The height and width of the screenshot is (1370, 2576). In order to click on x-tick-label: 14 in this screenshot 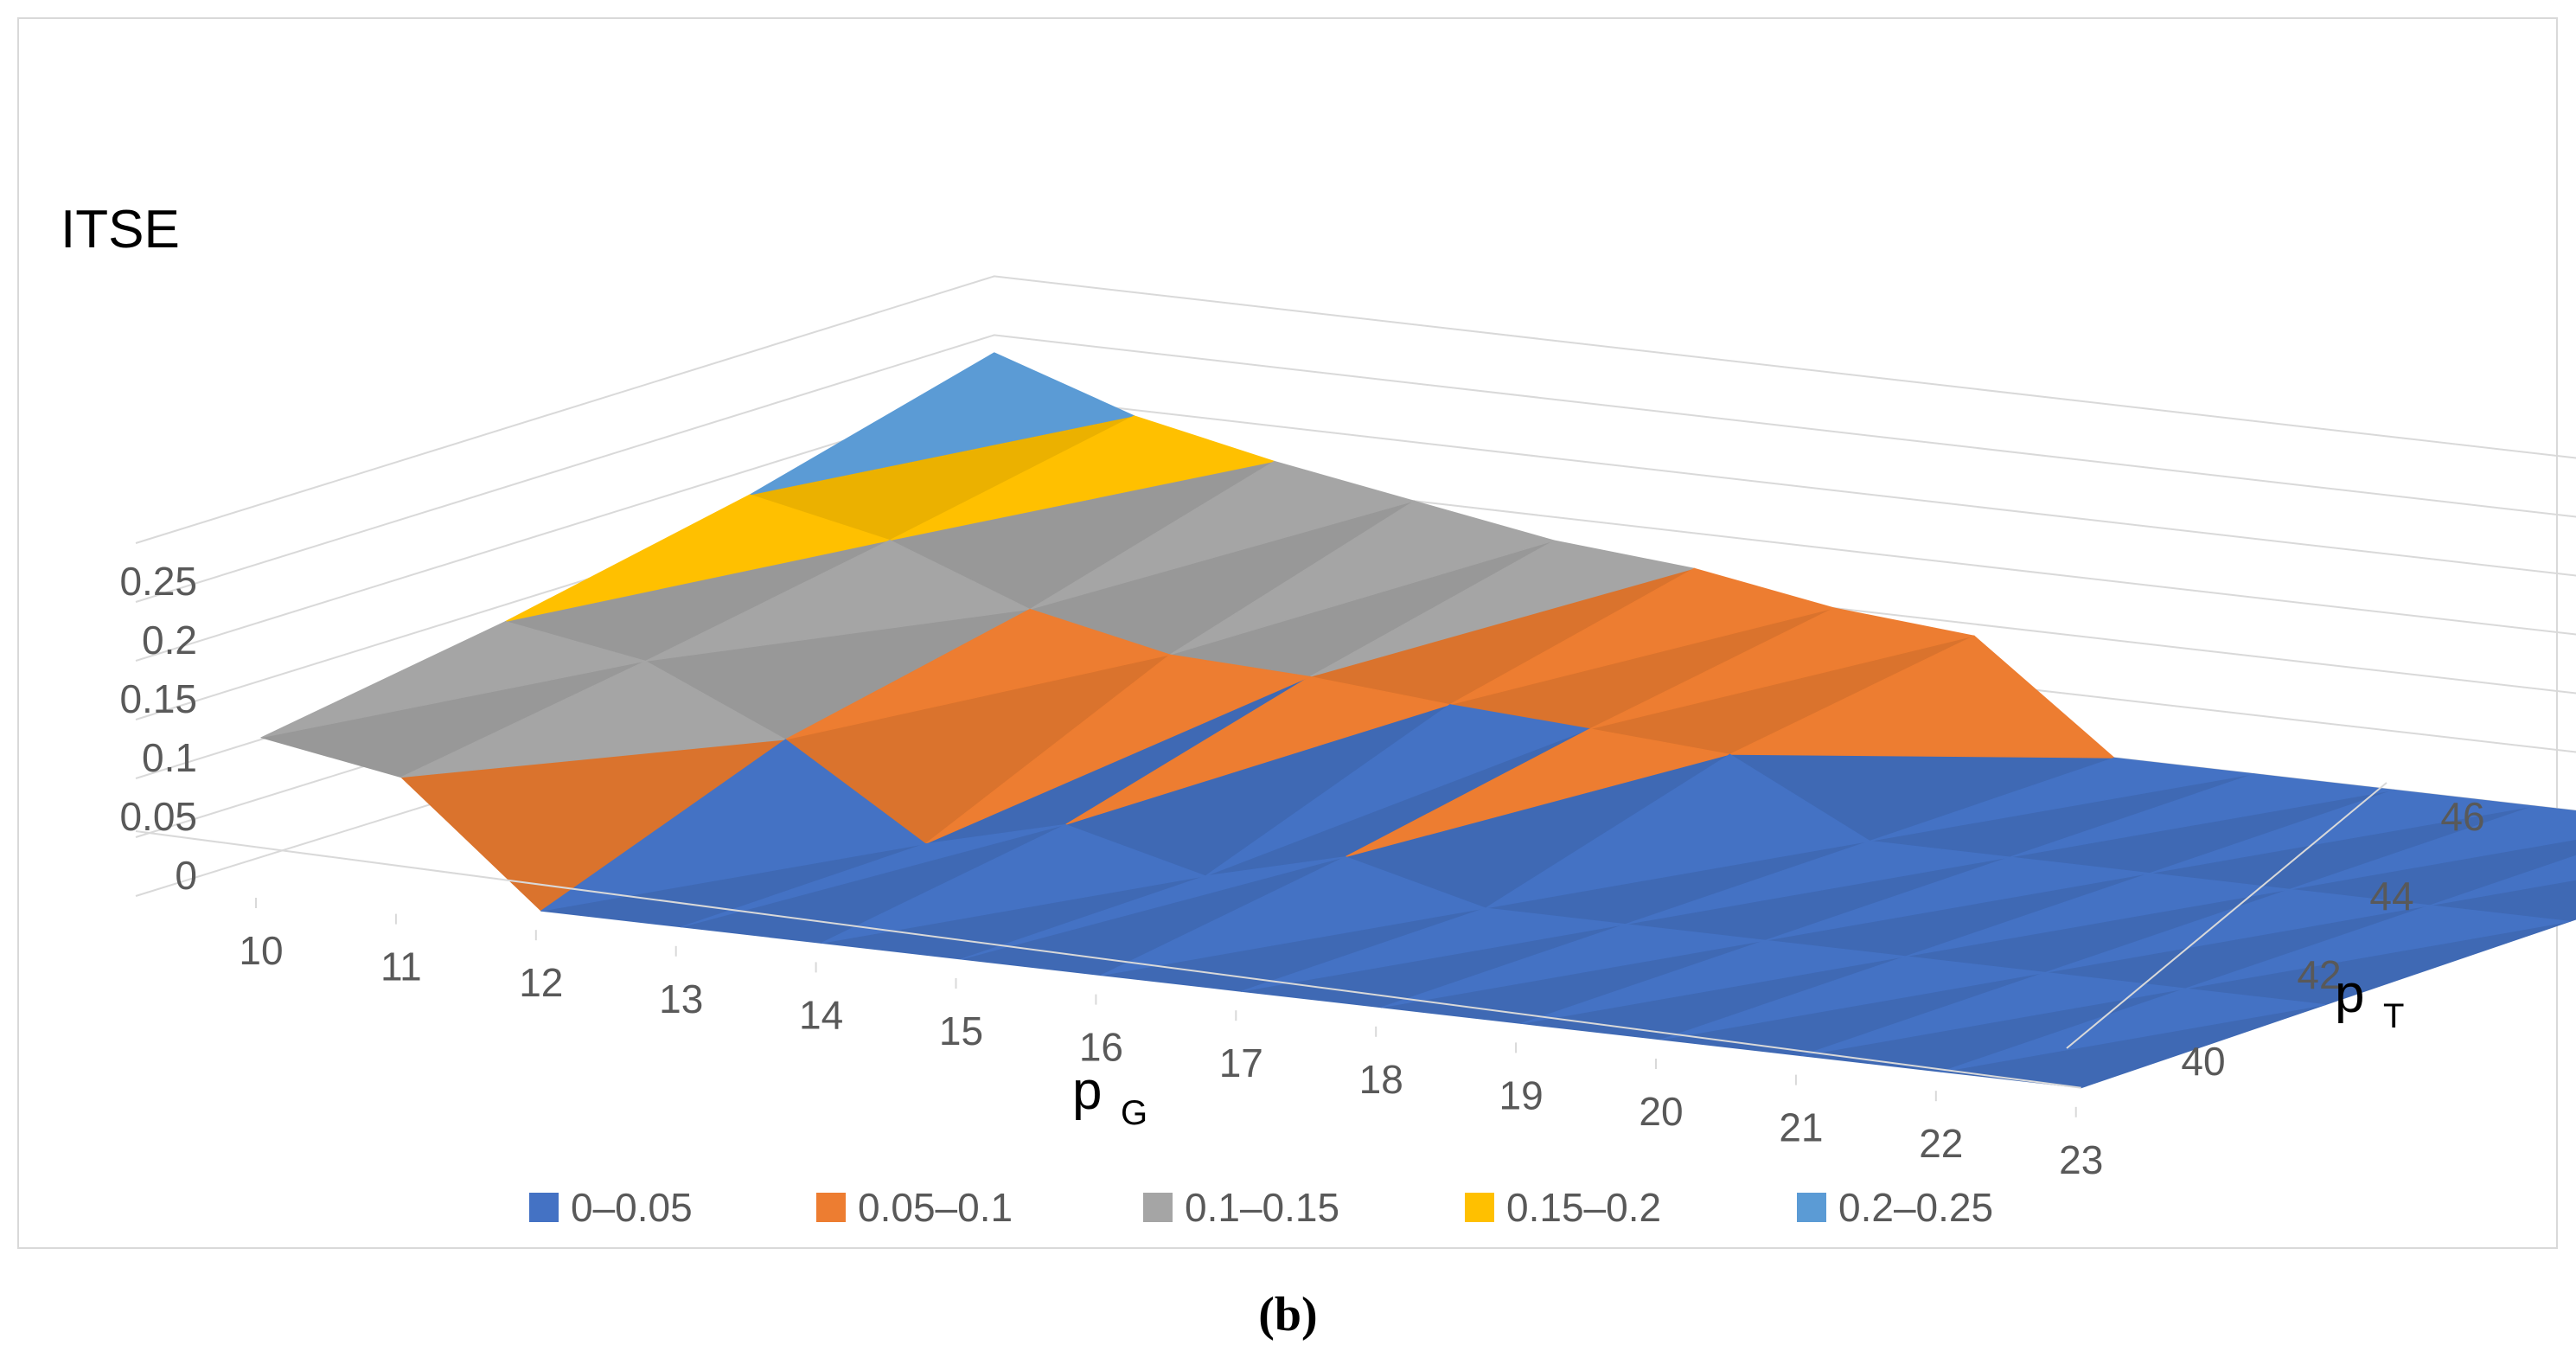, I will do `click(821, 1015)`.